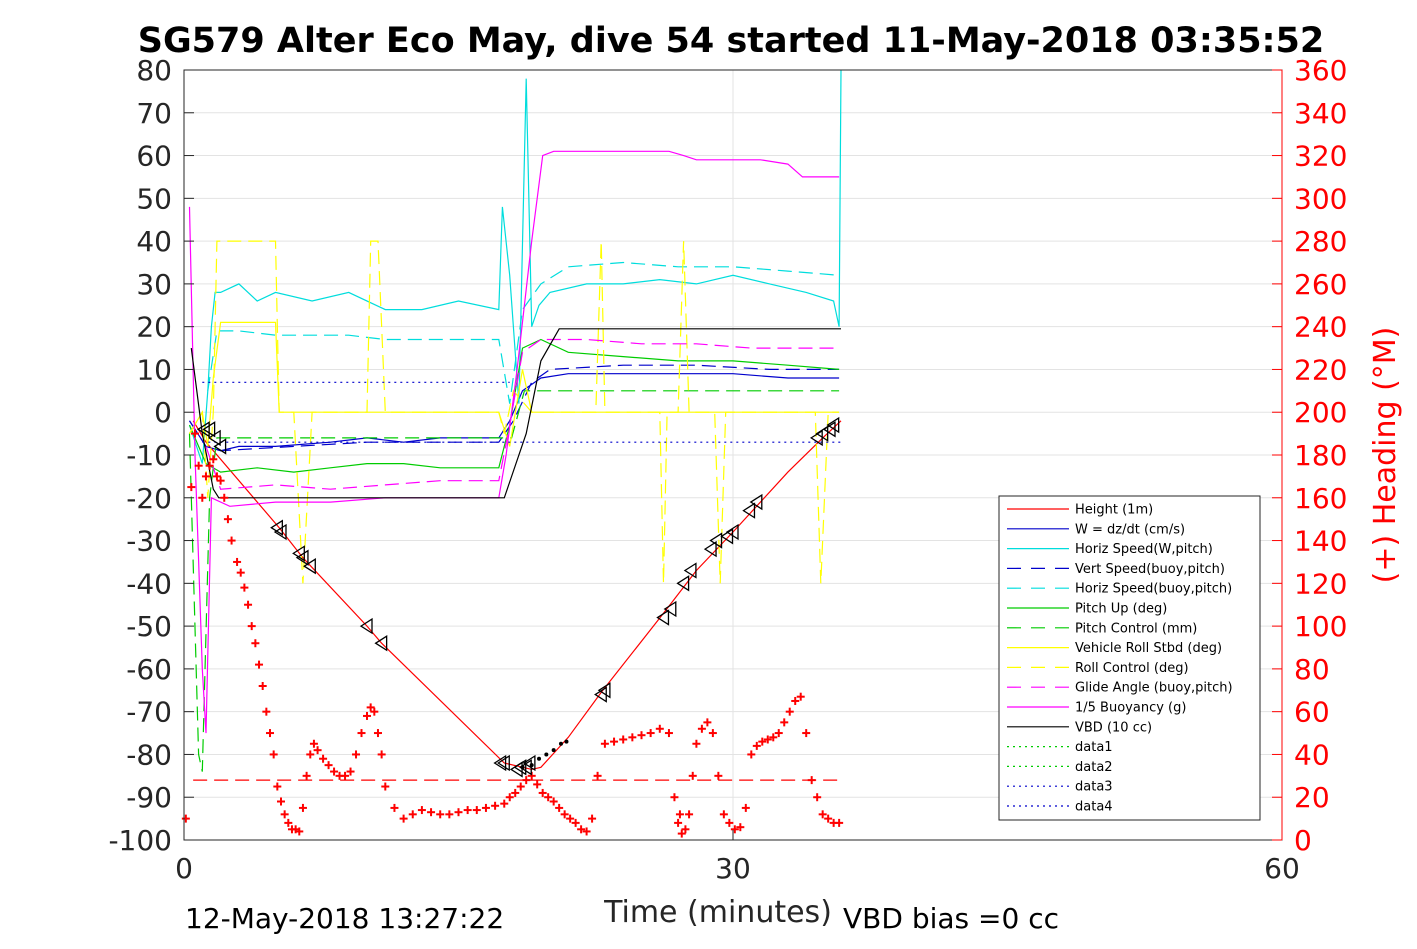  I want to click on legend-label: data1, so click(1094, 747).